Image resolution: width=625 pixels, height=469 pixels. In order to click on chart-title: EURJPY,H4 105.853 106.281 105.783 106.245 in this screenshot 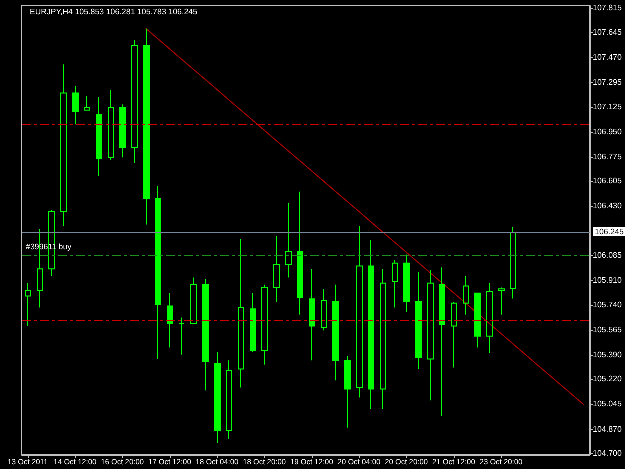, I will do `click(114, 12)`.